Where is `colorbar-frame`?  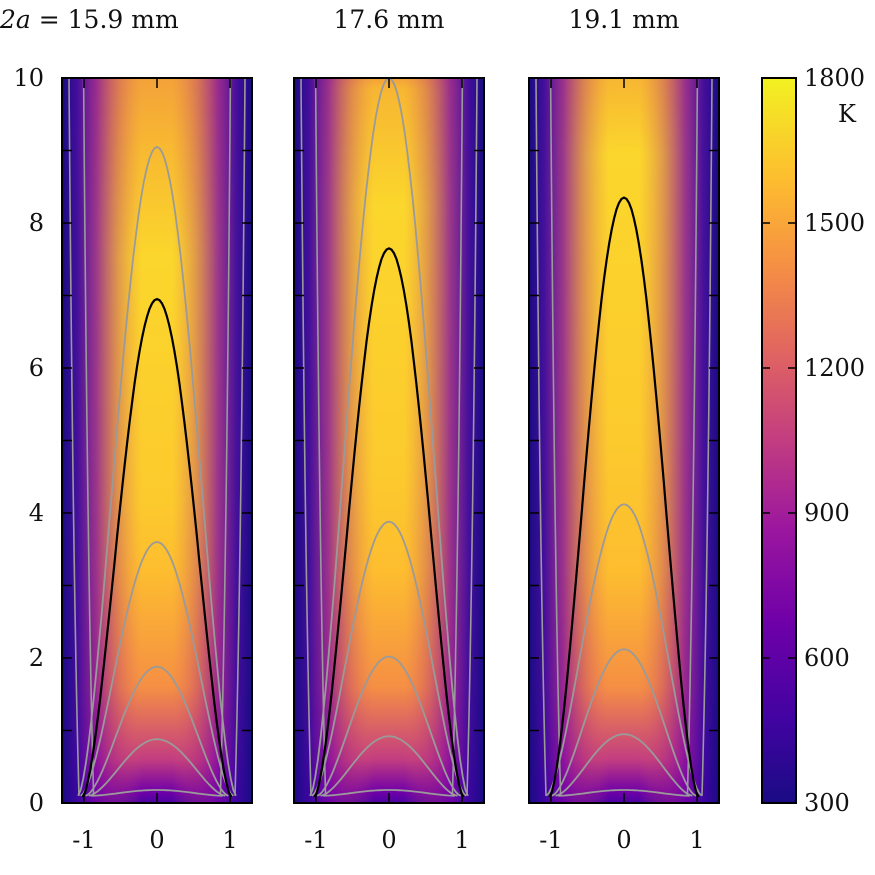 colorbar-frame is located at coordinates (779, 440).